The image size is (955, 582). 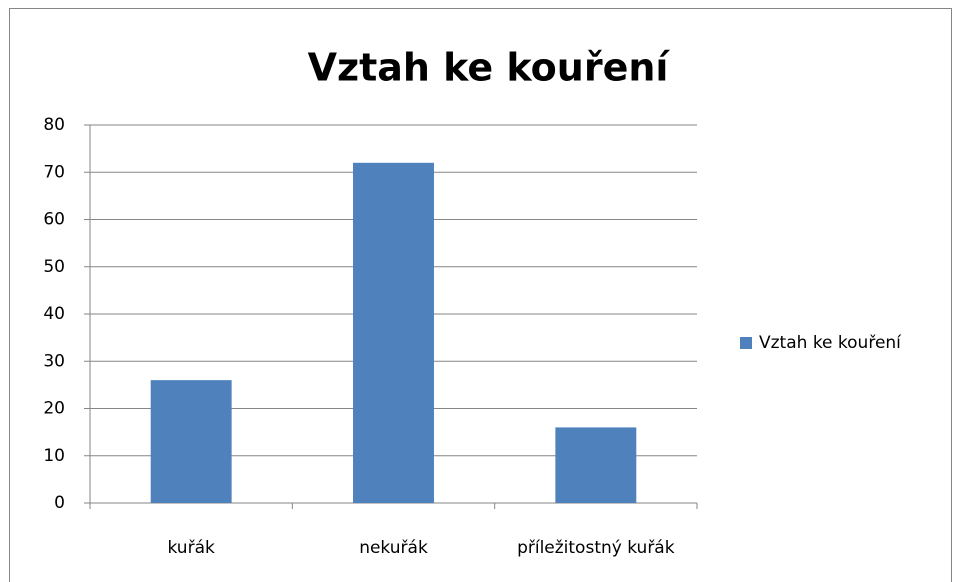 What do you see at coordinates (54, 409) in the screenshot?
I see `y-tick-label: 20` at bounding box center [54, 409].